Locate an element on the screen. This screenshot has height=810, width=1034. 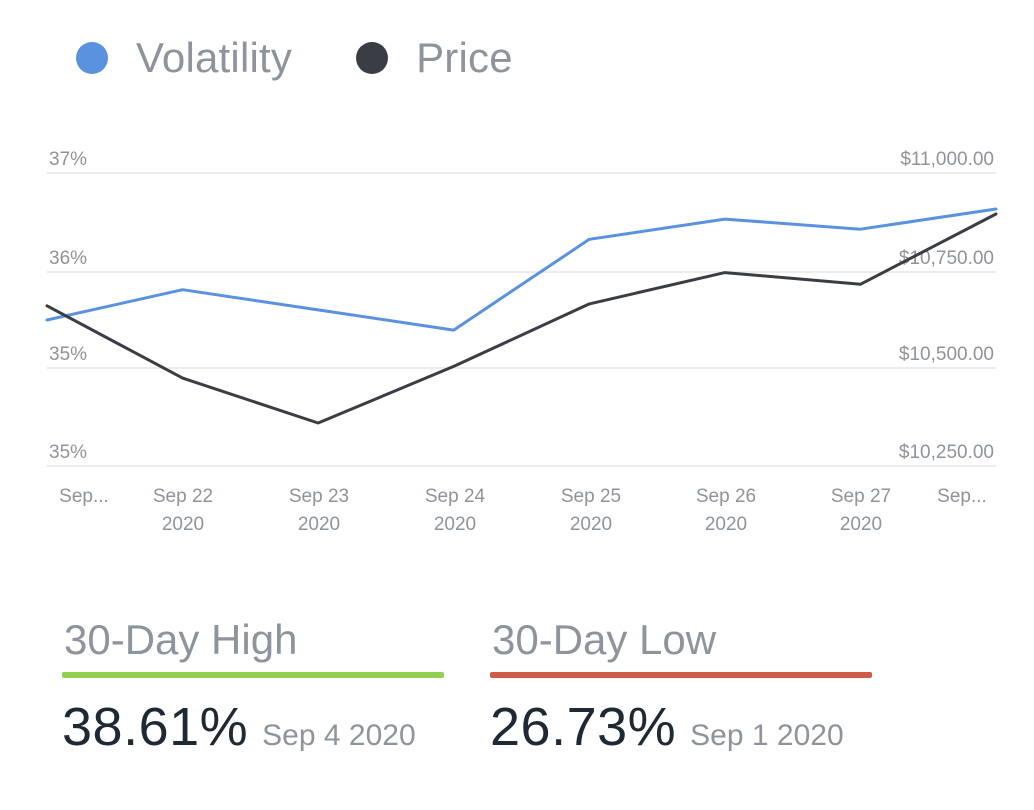
y-left-tick-label: 36% is located at coordinates (68, 258).